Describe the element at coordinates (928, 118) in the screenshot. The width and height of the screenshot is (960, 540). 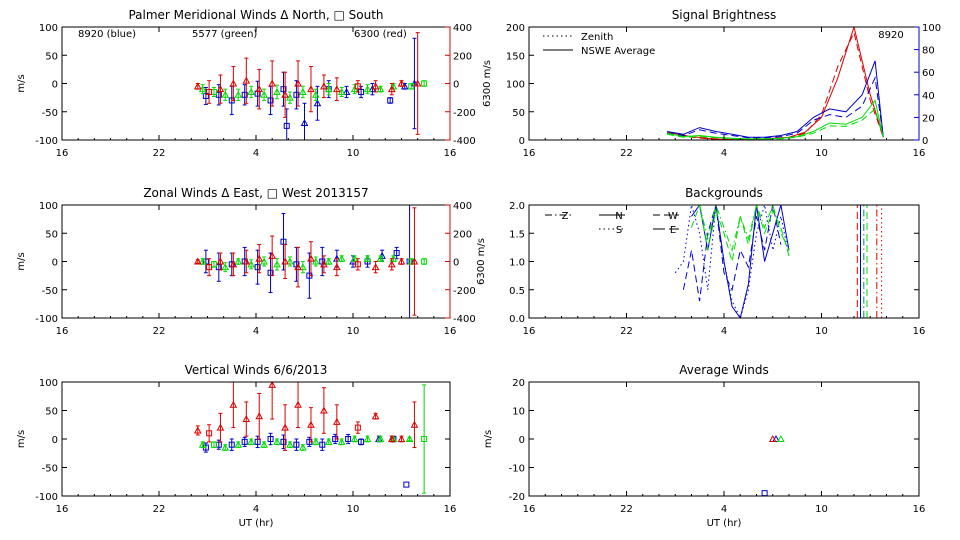
I see `right-y-tick-label: 20` at that location.